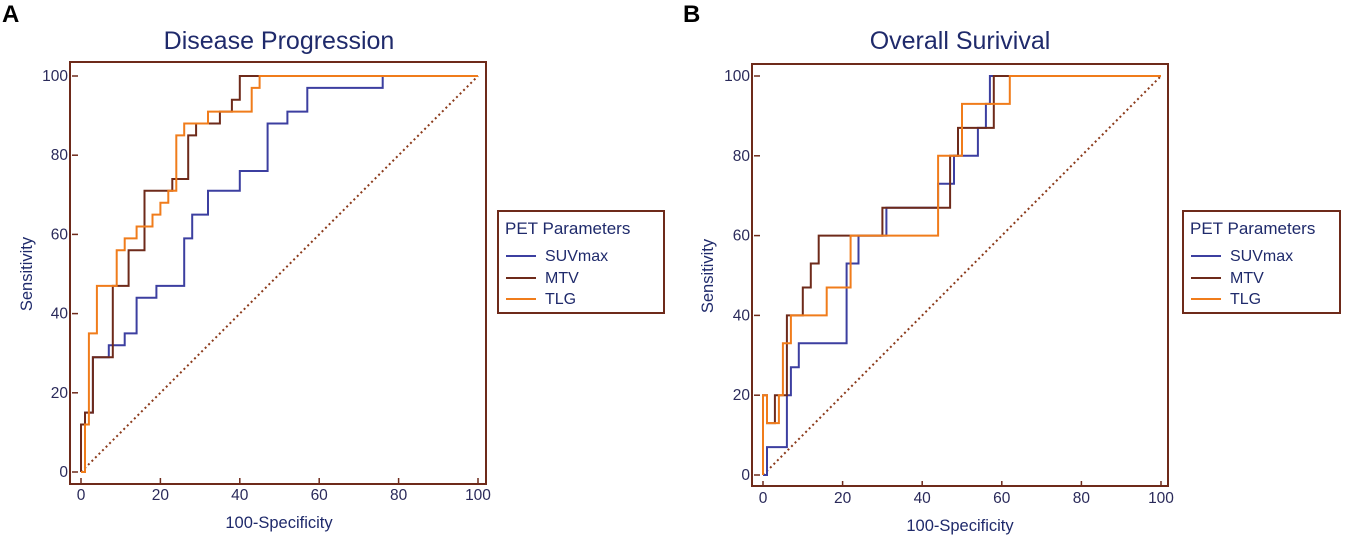 Image resolution: width=1352 pixels, height=539 pixels. I want to click on panel-a-ylabel: Sensitivity, so click(27, 273).